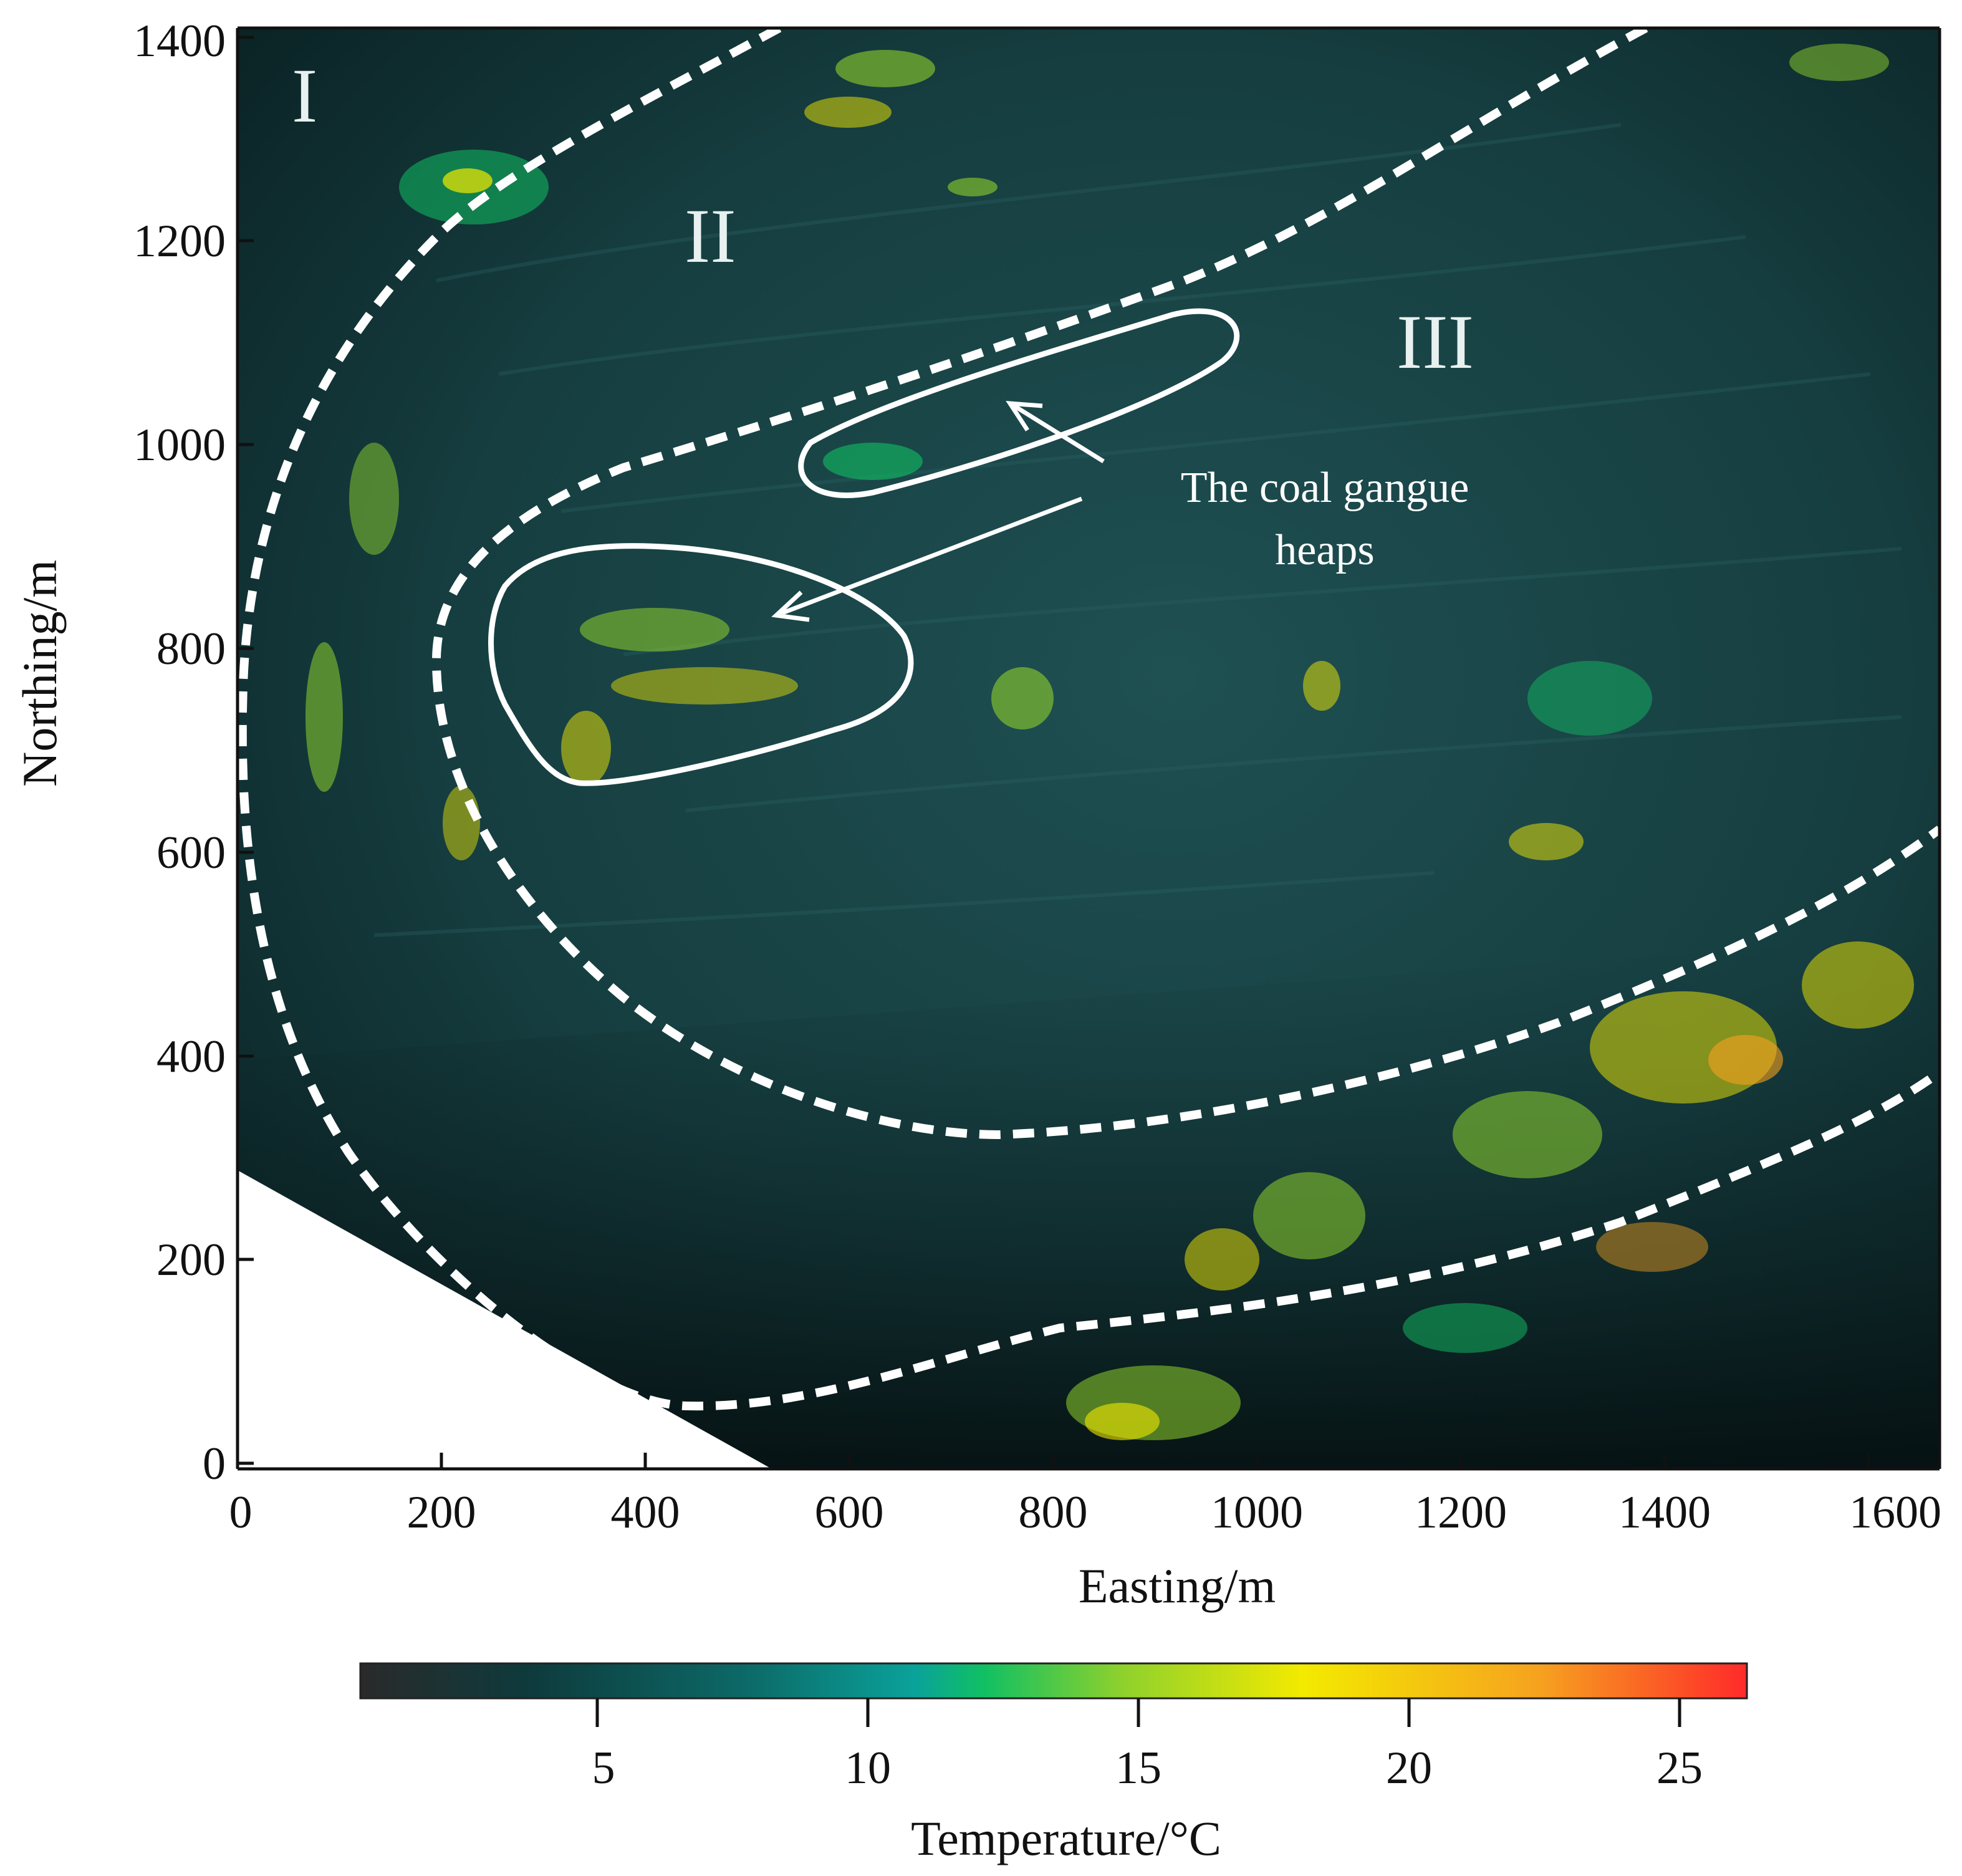 The image size is (1962, 1876). I want to click on y-tick-label: 1000, so click(179, 445).